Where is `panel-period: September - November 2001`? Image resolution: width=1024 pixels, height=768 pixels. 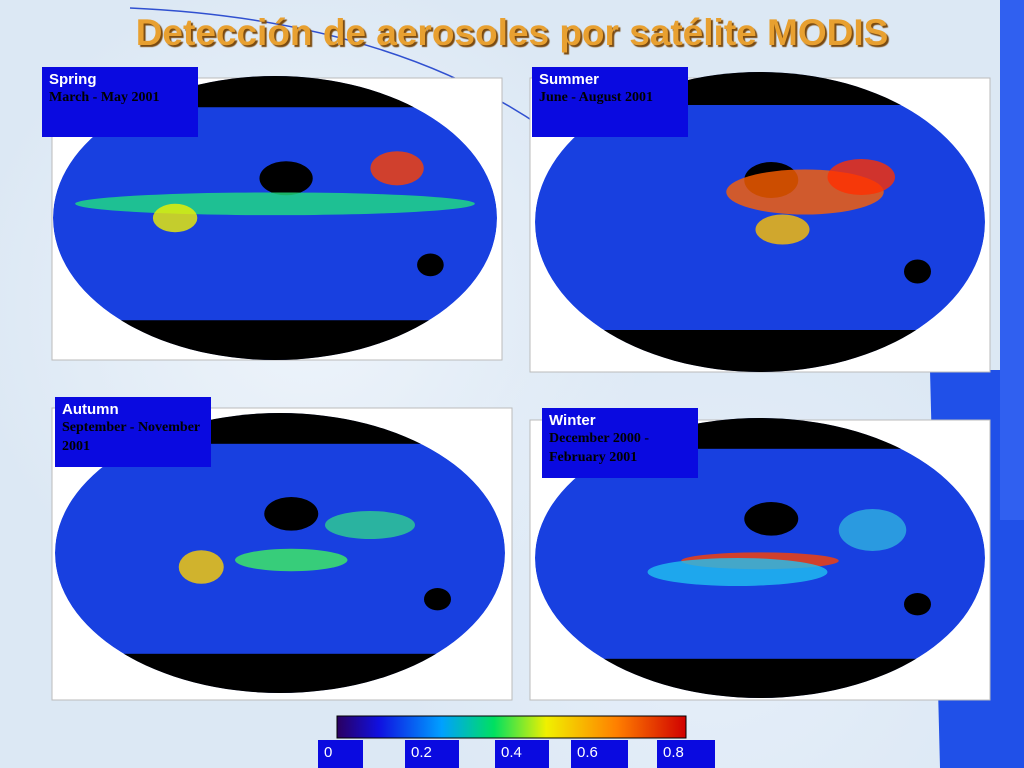
panel-period: September - November 2001 is located at coordinates (131, 437).